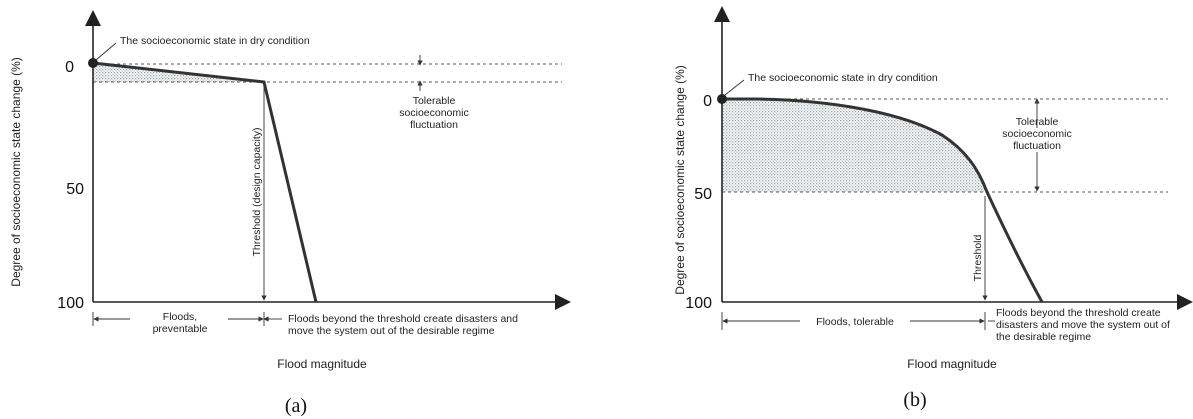 The width and height of the screenshot is (1193, 419). I want to click on panel-a-tolerable-label-3: fluctuation, so click(434, 125).